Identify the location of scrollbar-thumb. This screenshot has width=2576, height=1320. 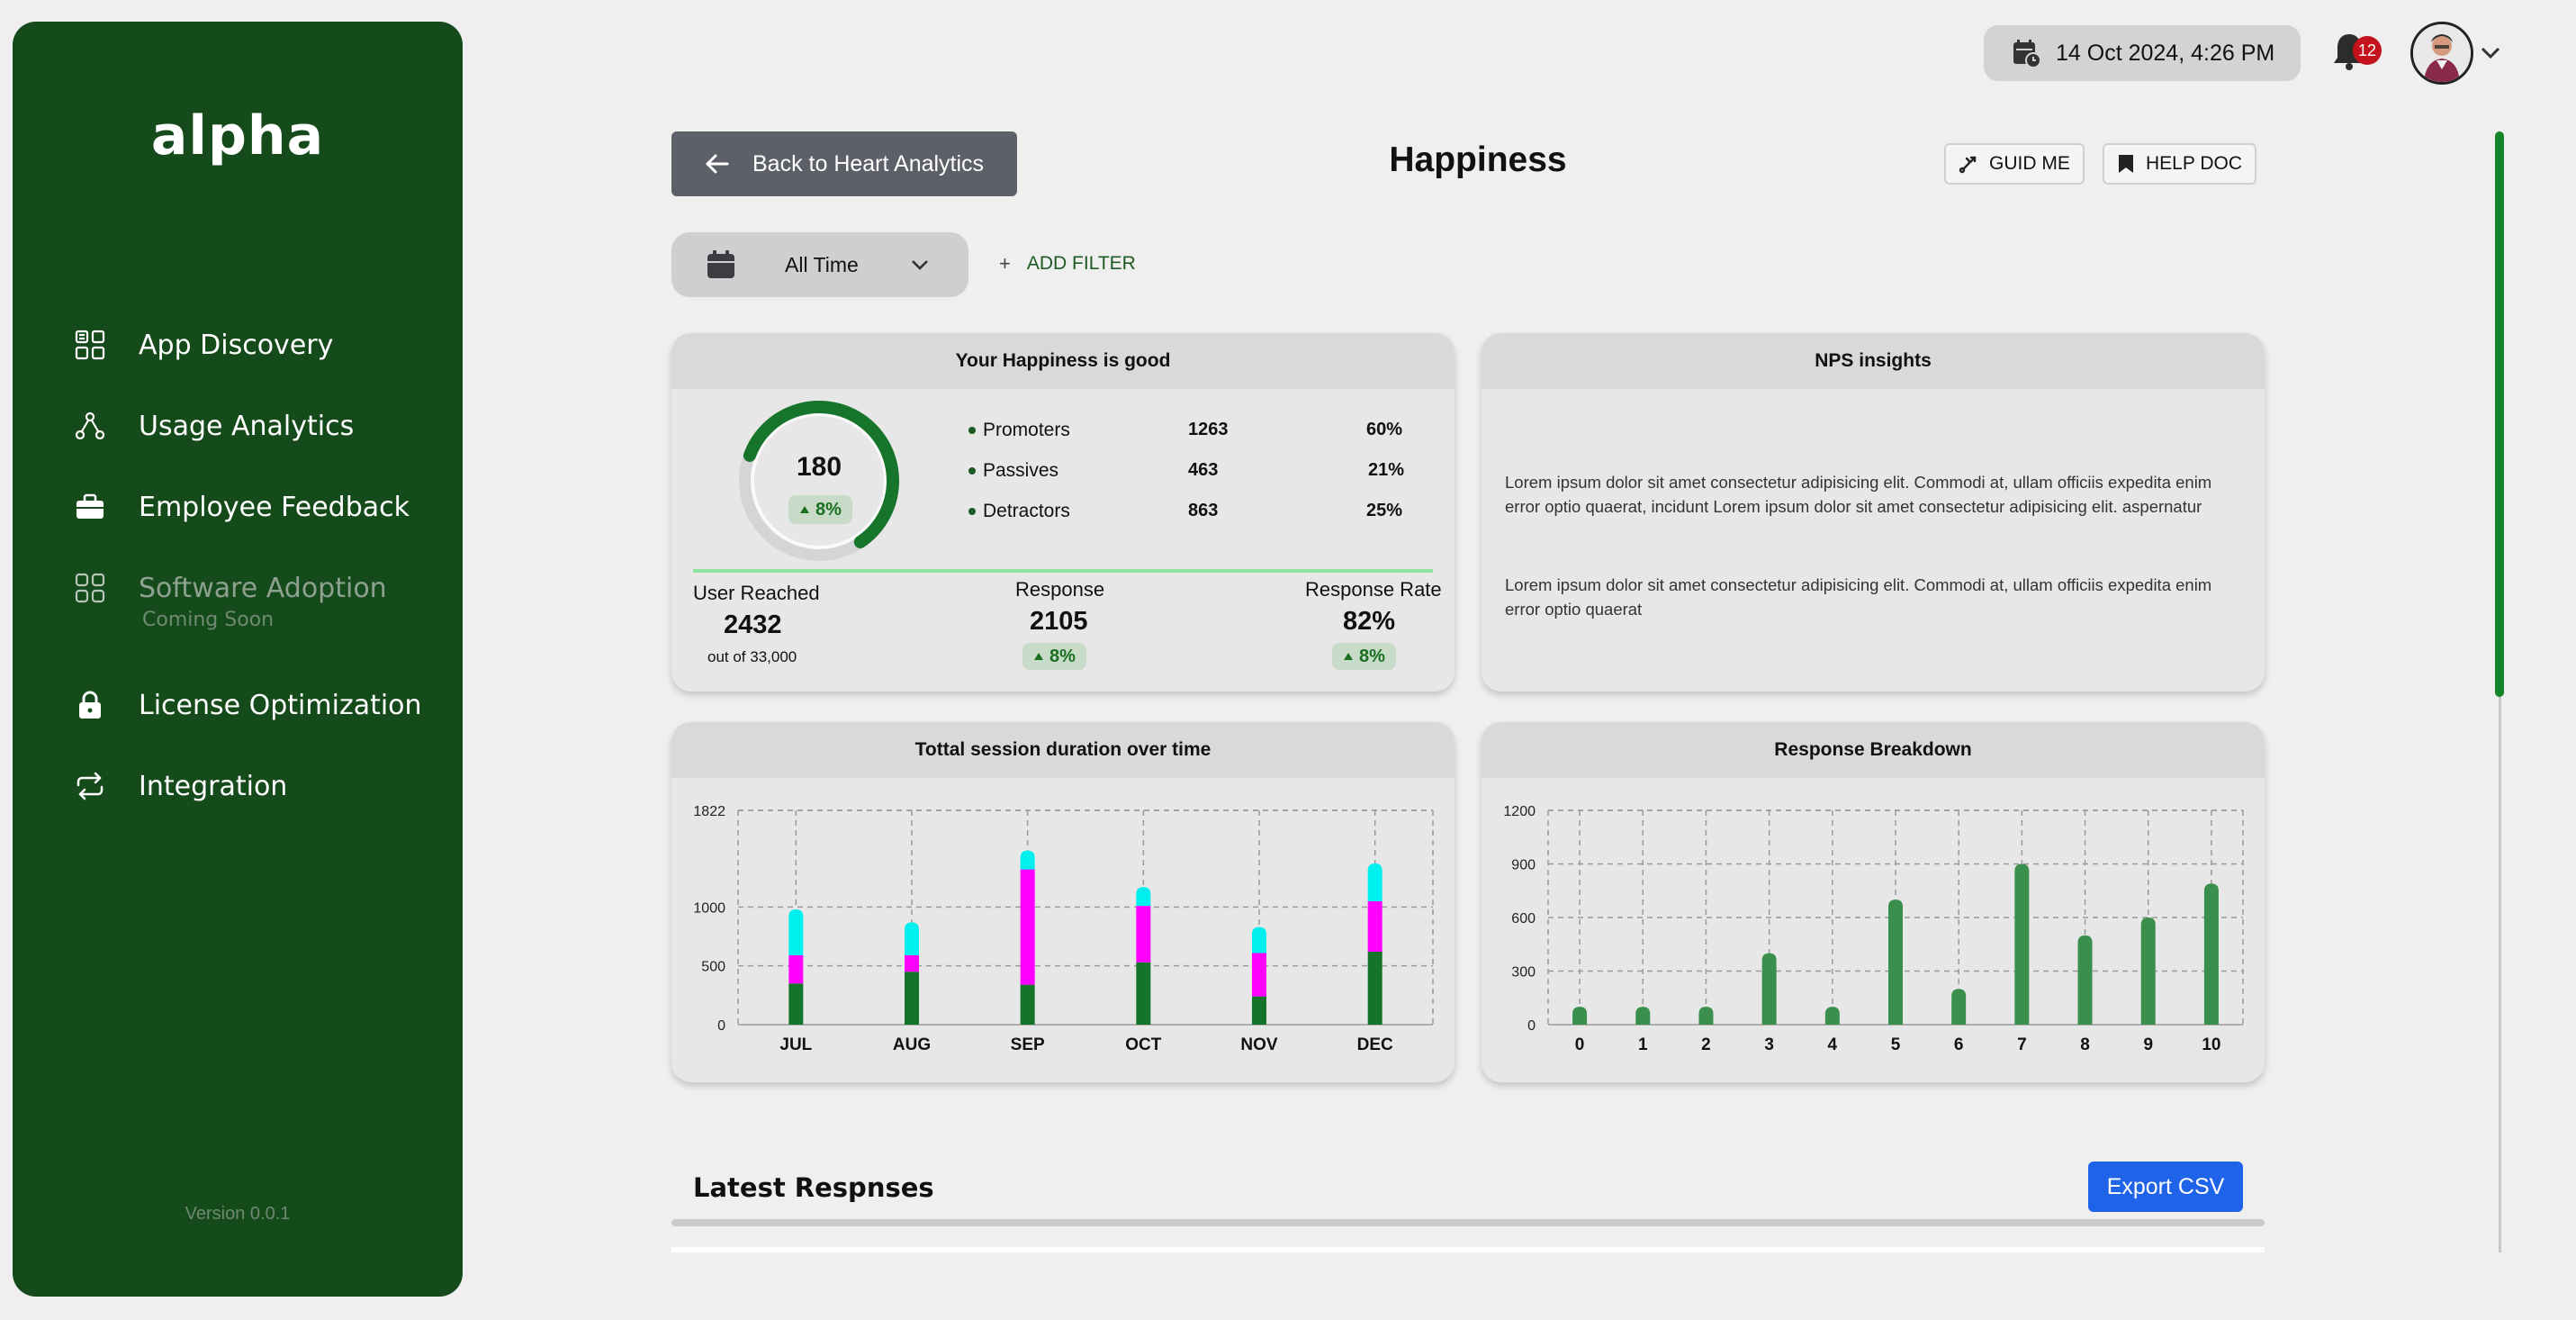
(2499, 414).